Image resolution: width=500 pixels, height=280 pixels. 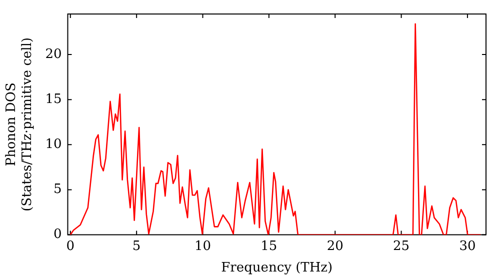 I want to click on y-axis-title: Phonon DOS (States/THz·primitive cell), so click(x=19, y=124).